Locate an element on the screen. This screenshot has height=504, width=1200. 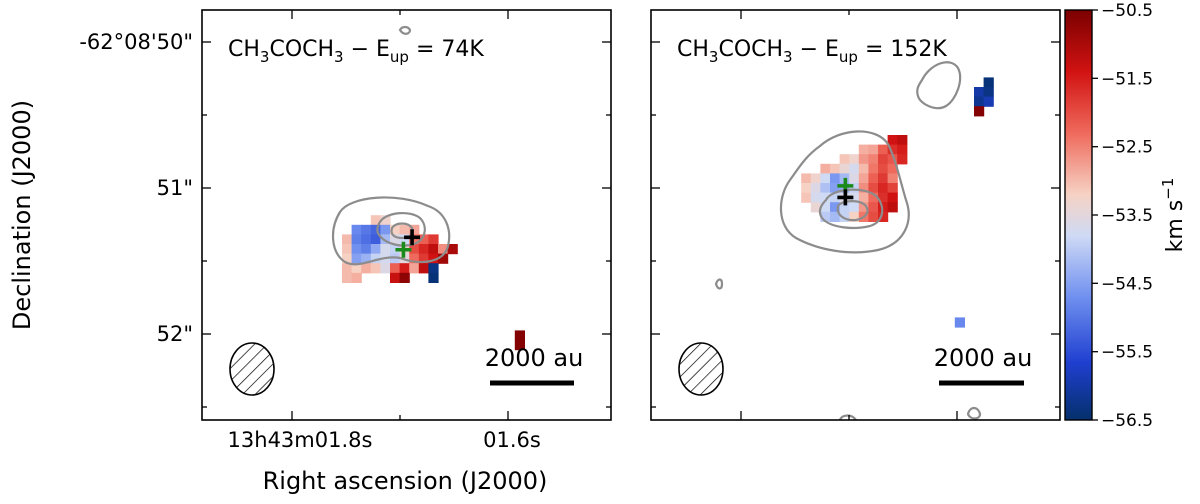
colorbar-tick-label: −55.5 is located at coordinates (1127, 353).